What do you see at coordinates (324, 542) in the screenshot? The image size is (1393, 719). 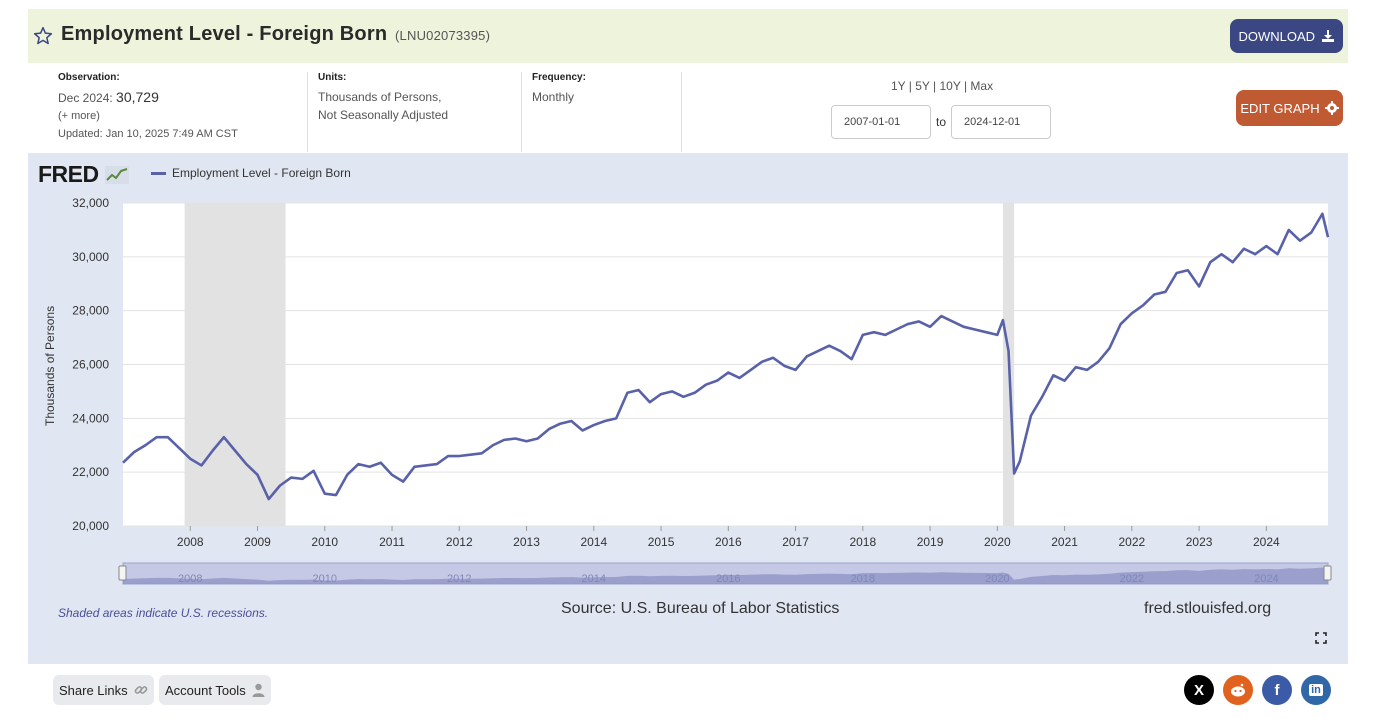 I see `x-tick-label: 2010` at bounding box center [324, 542].